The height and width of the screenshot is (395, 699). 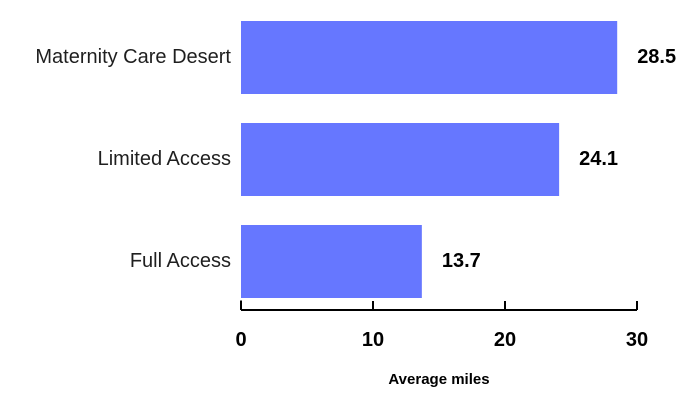 What do you see at coordinates (438, 379) in the screenshot?
I see `x-axis-title: Average miles` at bounding box center [438, 379].